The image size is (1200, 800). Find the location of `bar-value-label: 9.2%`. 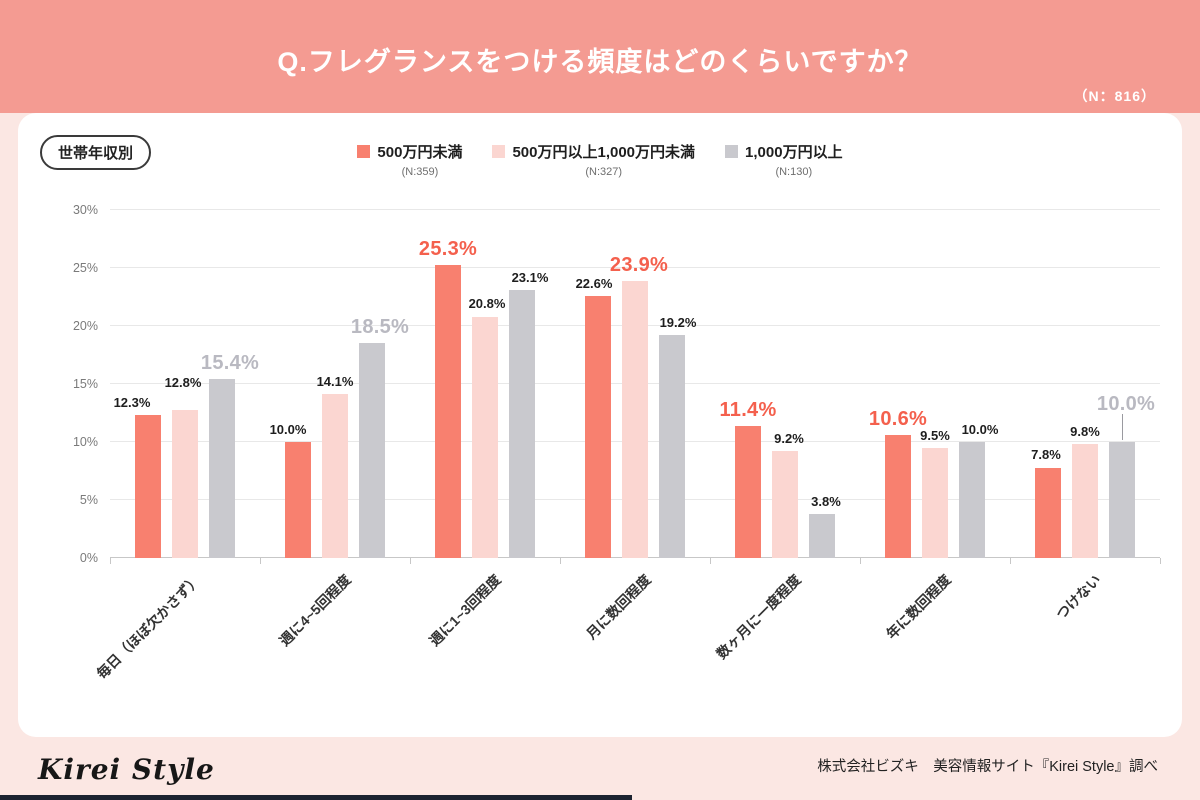

bar-value-label: 9.2% is located at coordinates (789, 438).